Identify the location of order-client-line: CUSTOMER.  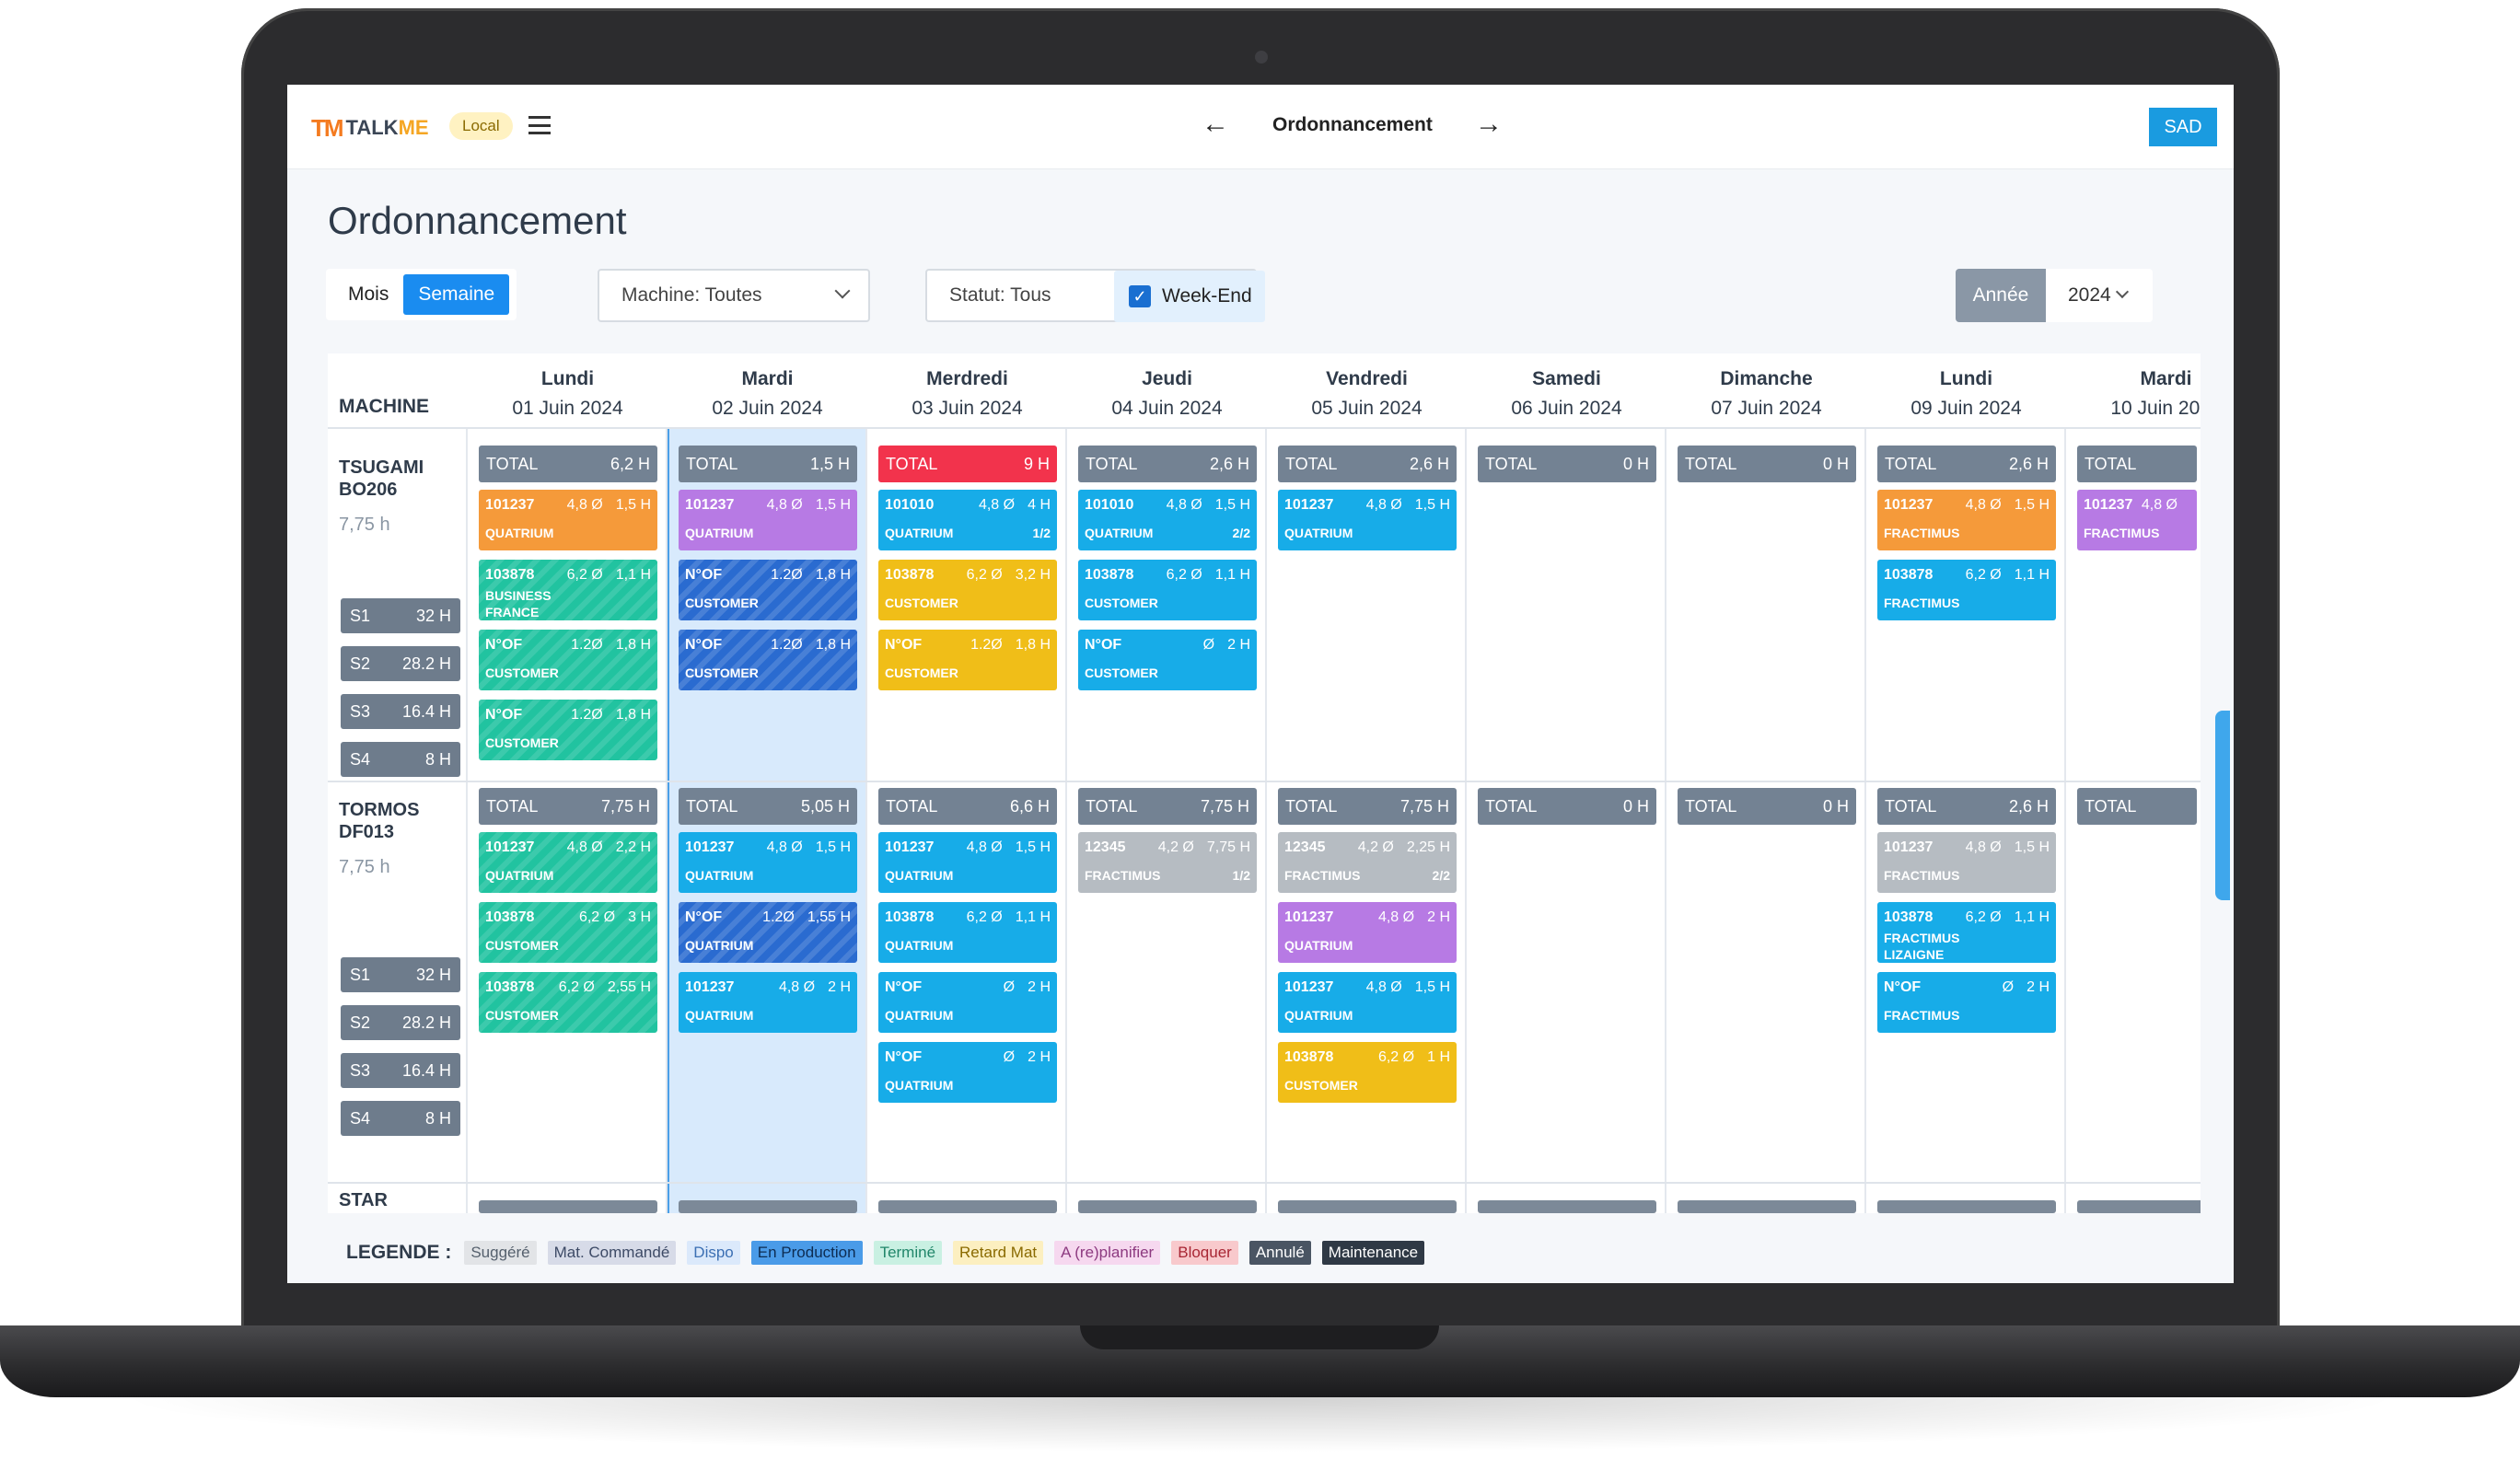
(968, 603).